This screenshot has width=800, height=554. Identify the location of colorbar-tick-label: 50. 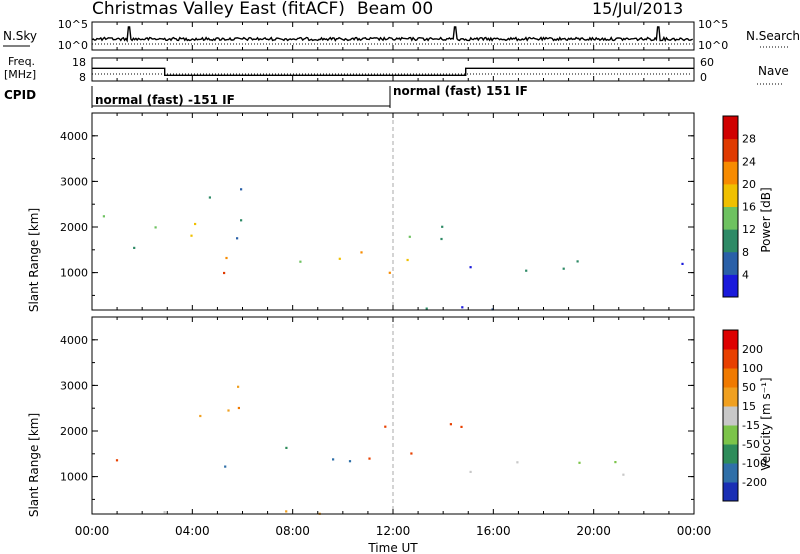
(749, 387).